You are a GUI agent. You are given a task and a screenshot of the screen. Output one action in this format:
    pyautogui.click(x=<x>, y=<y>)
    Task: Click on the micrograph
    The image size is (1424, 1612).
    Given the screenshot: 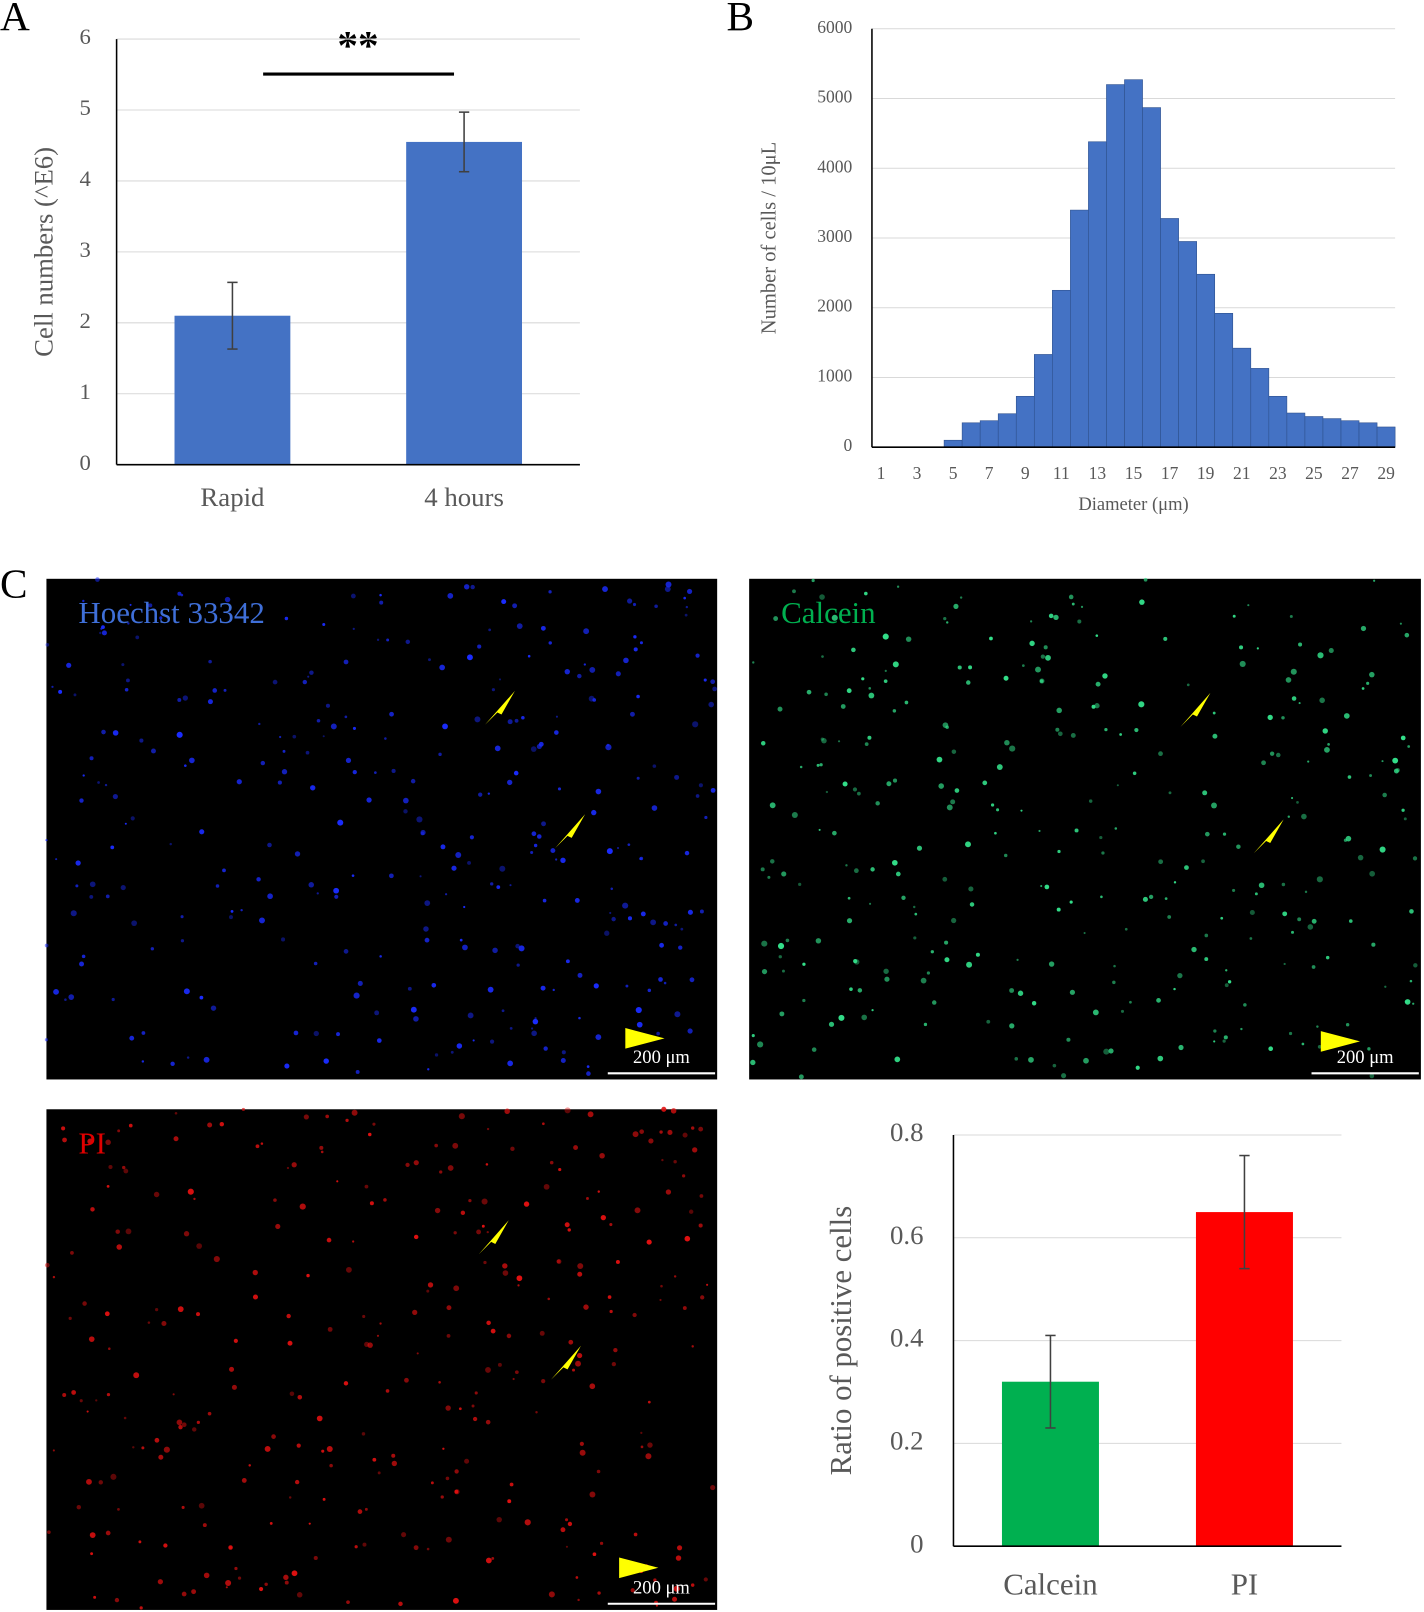 What is the action you would take?
    pyautogui.click(x=382, y=829)
    